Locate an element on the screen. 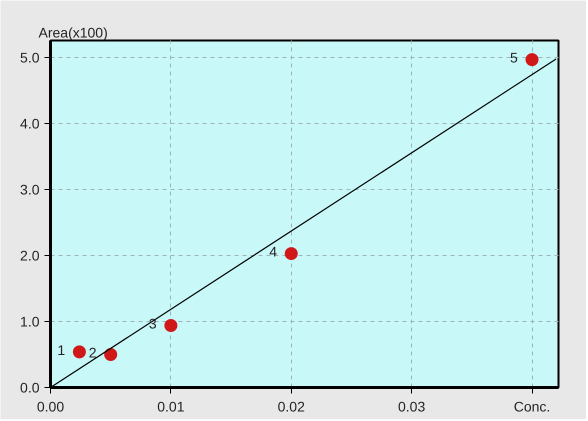 The image size is (588, 421). x-tick-label: 0.00 is located at coordinates (50, 406).